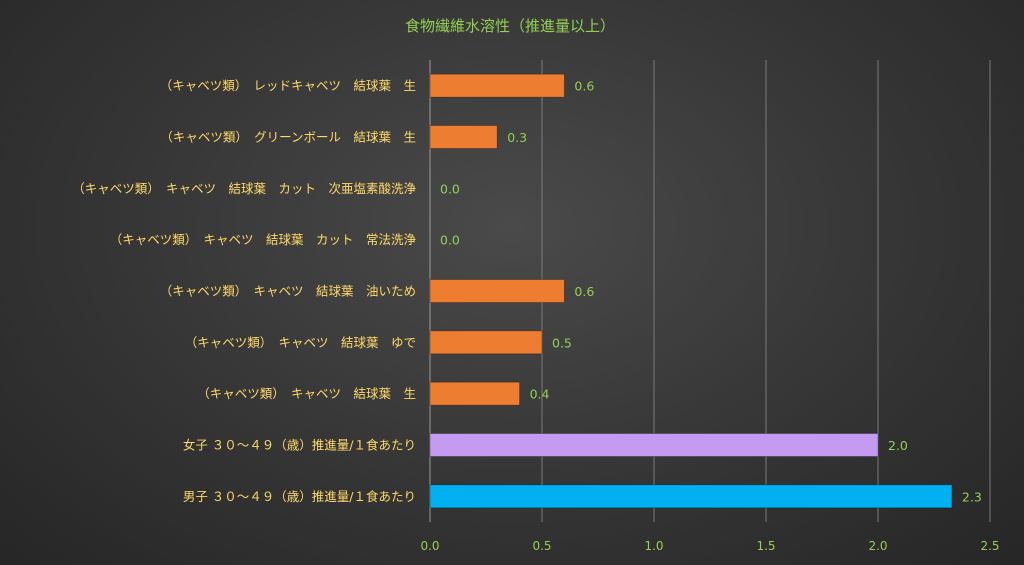 This screenshot has height=565, width=1024. I want to click on x-tick-label: 0.0, so click(429, 546).